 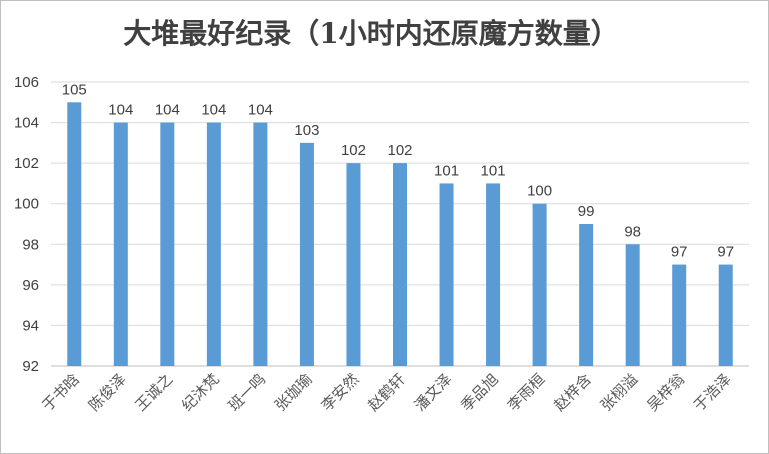 I want to click on data-label: 105, so click(x=74, y=89).